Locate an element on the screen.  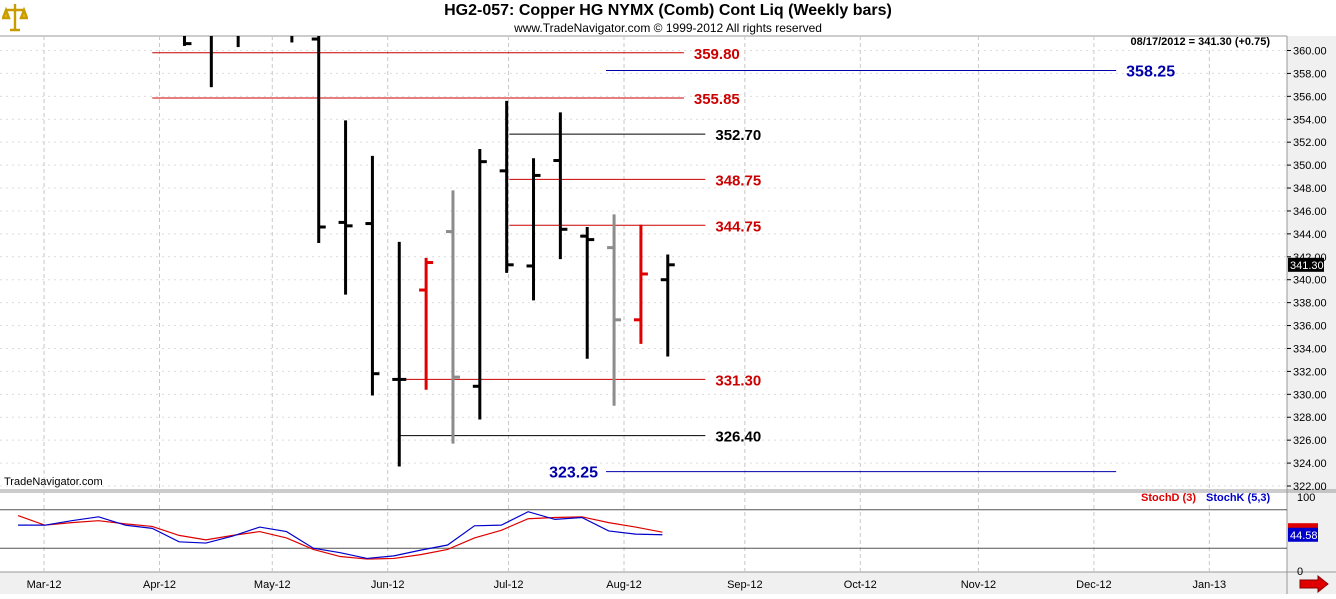
y-tick-label: 322.00 is located at coordinates (1310, 487).